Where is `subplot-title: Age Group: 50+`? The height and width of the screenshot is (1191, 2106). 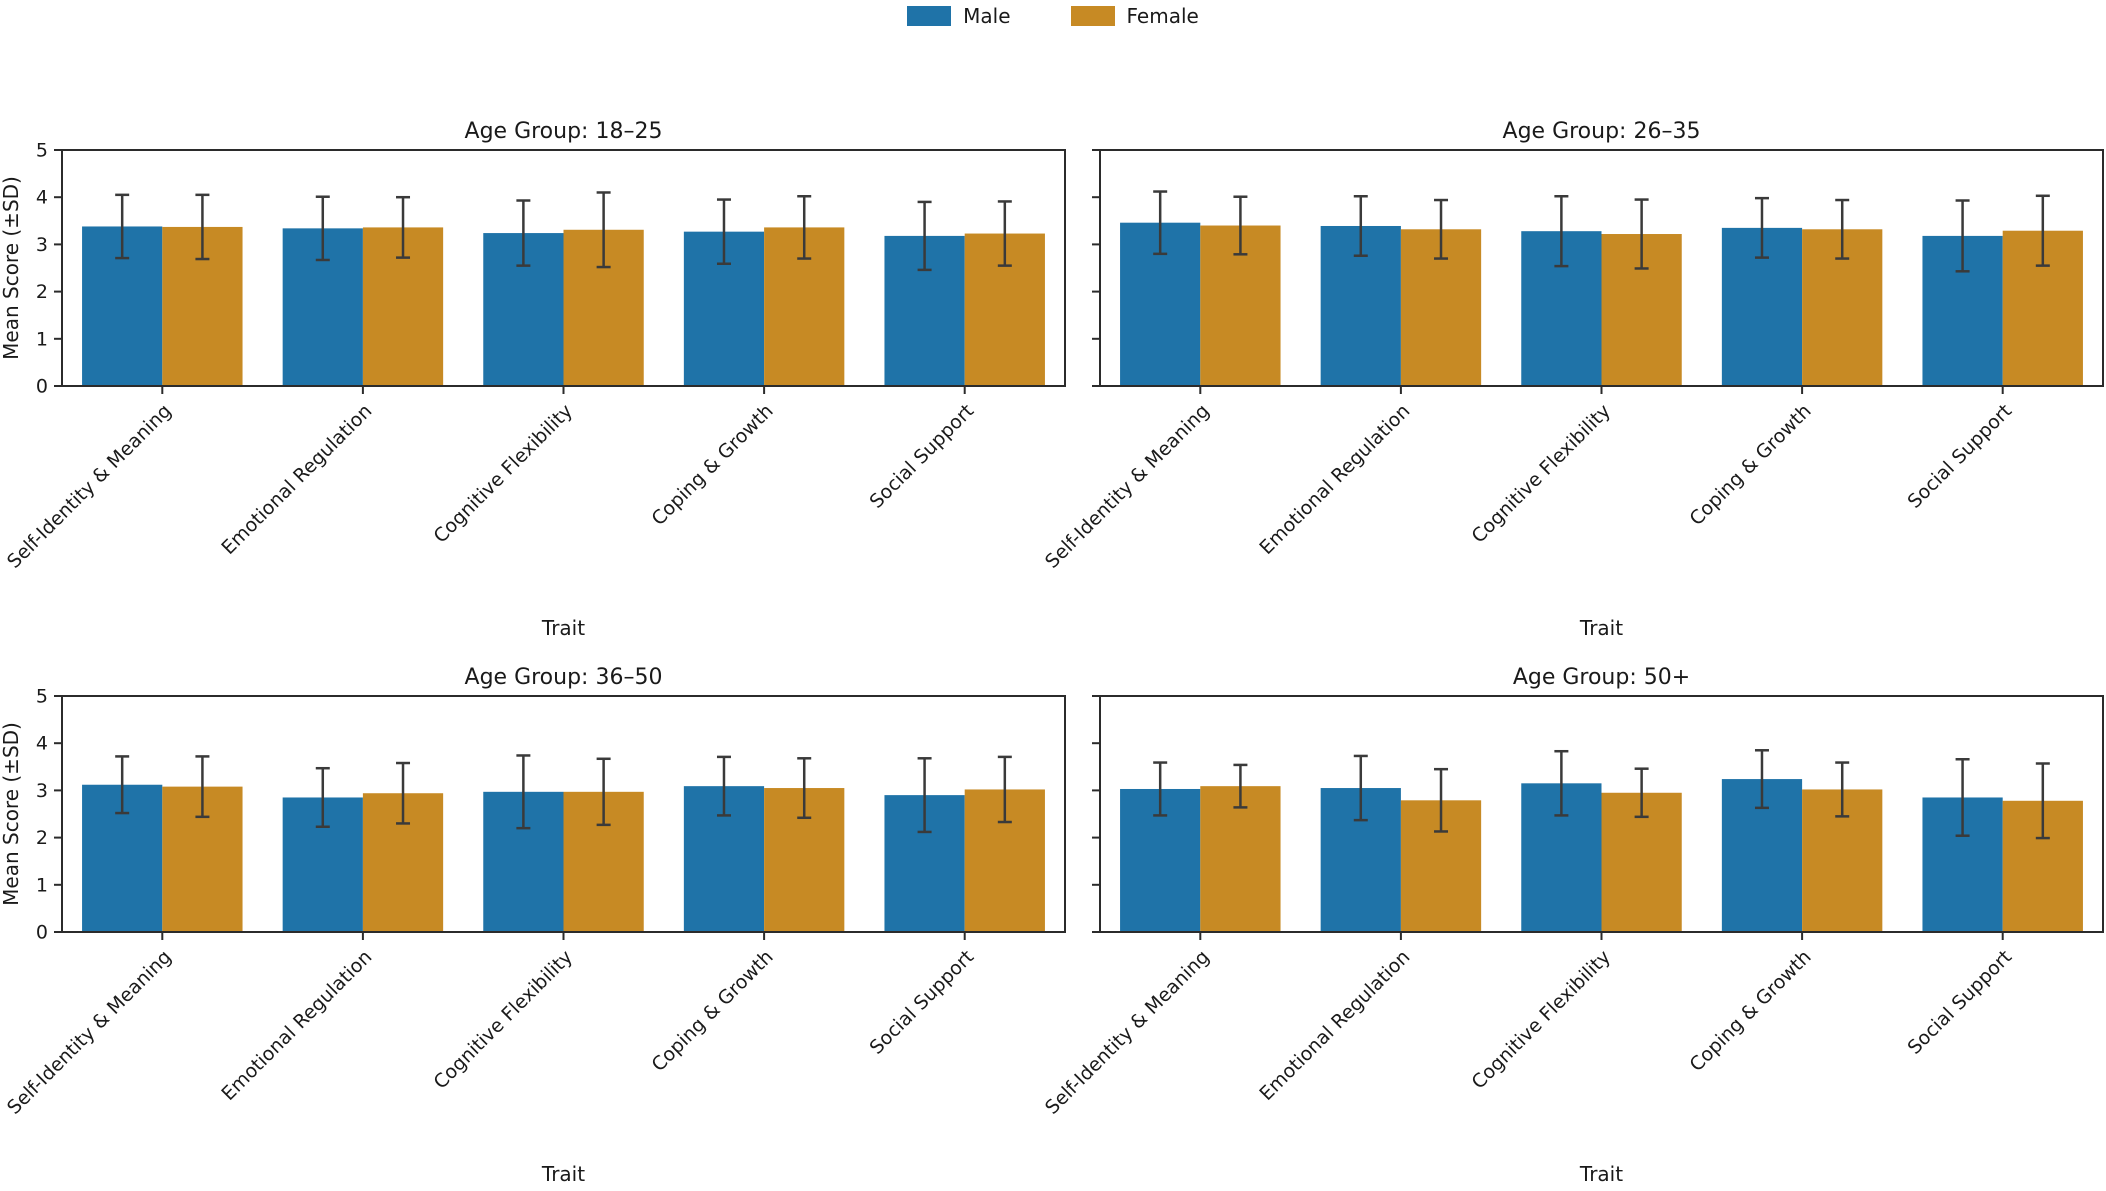 subplot-title: Age Group: 50+ is located at coordinates (1601, 677).